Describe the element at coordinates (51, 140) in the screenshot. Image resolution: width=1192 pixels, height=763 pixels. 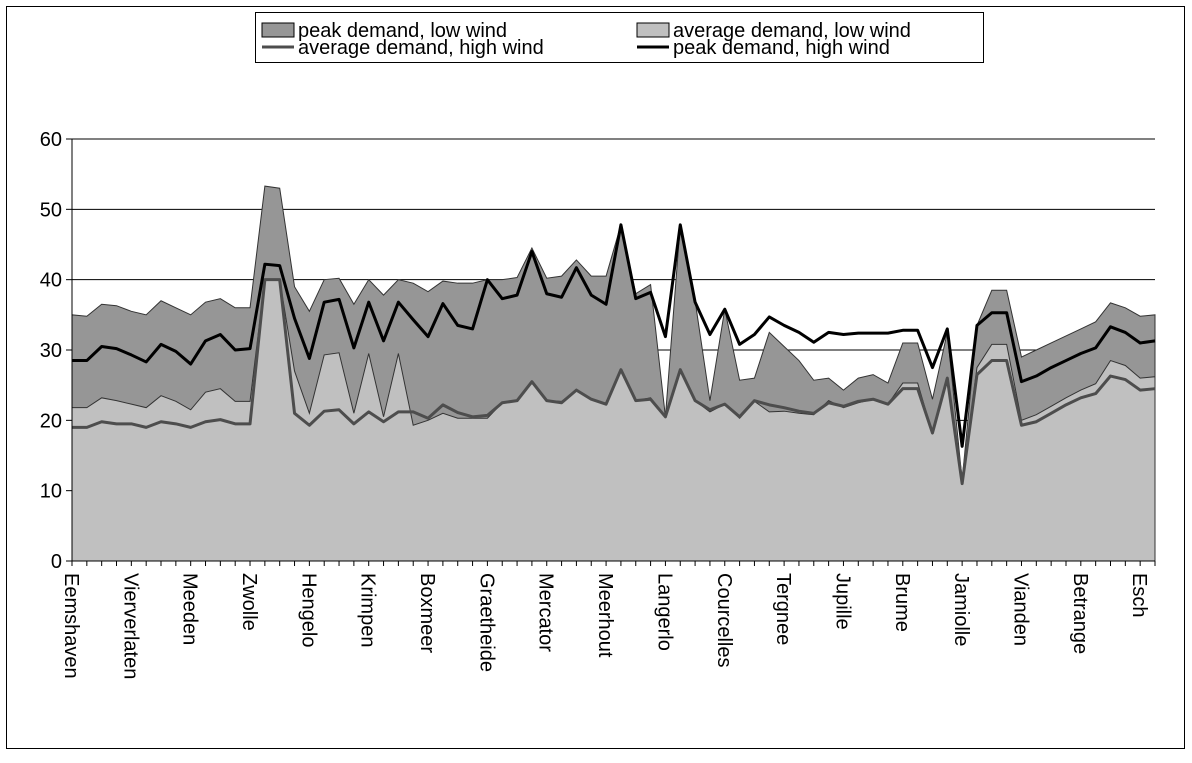
I see `y-tick-label: 60` at that location.